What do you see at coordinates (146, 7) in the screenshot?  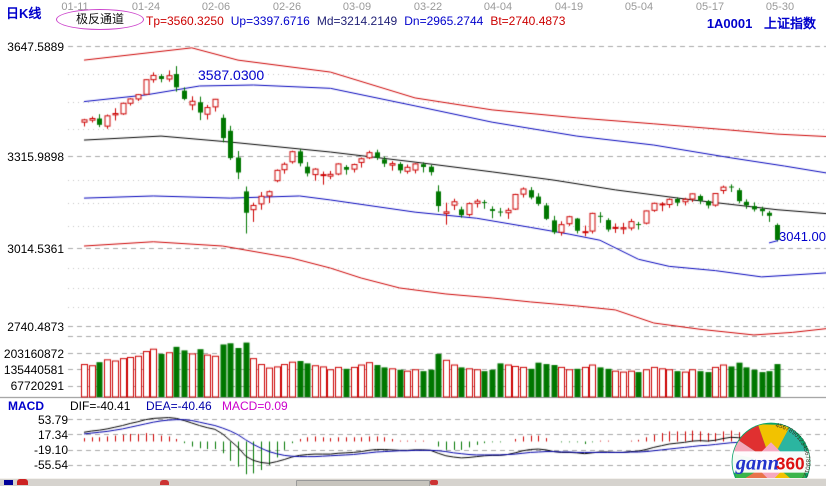 I see `date-tick: 01-24` at bounding box center [146, 7].